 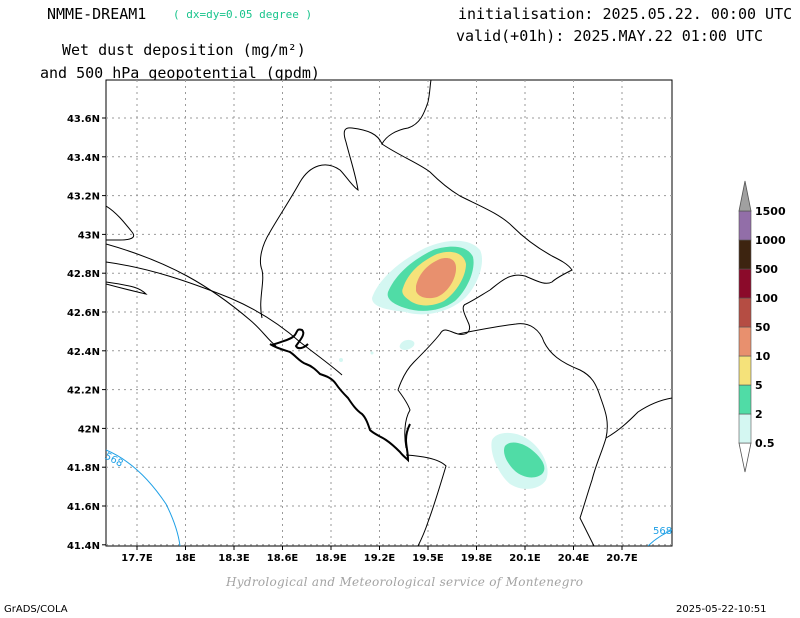 What do you see at coordinates (574, 558) in the screenshot?
I see `lon-label: 20.4E` at bounding box center [574, 558].